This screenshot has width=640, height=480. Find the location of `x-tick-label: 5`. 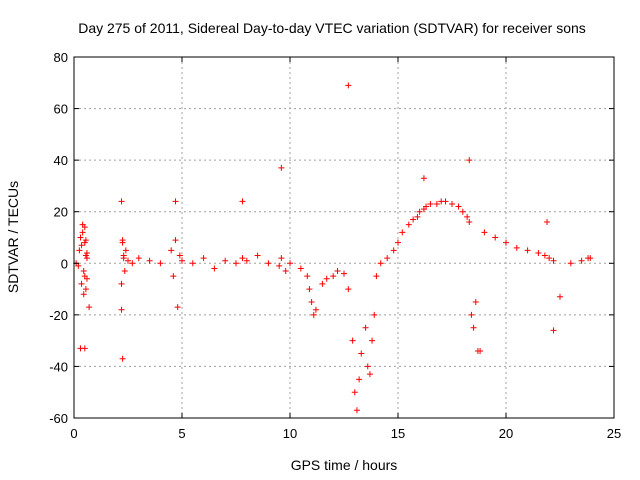

x-tick-label: 5 is located at coordinates (181, 433).